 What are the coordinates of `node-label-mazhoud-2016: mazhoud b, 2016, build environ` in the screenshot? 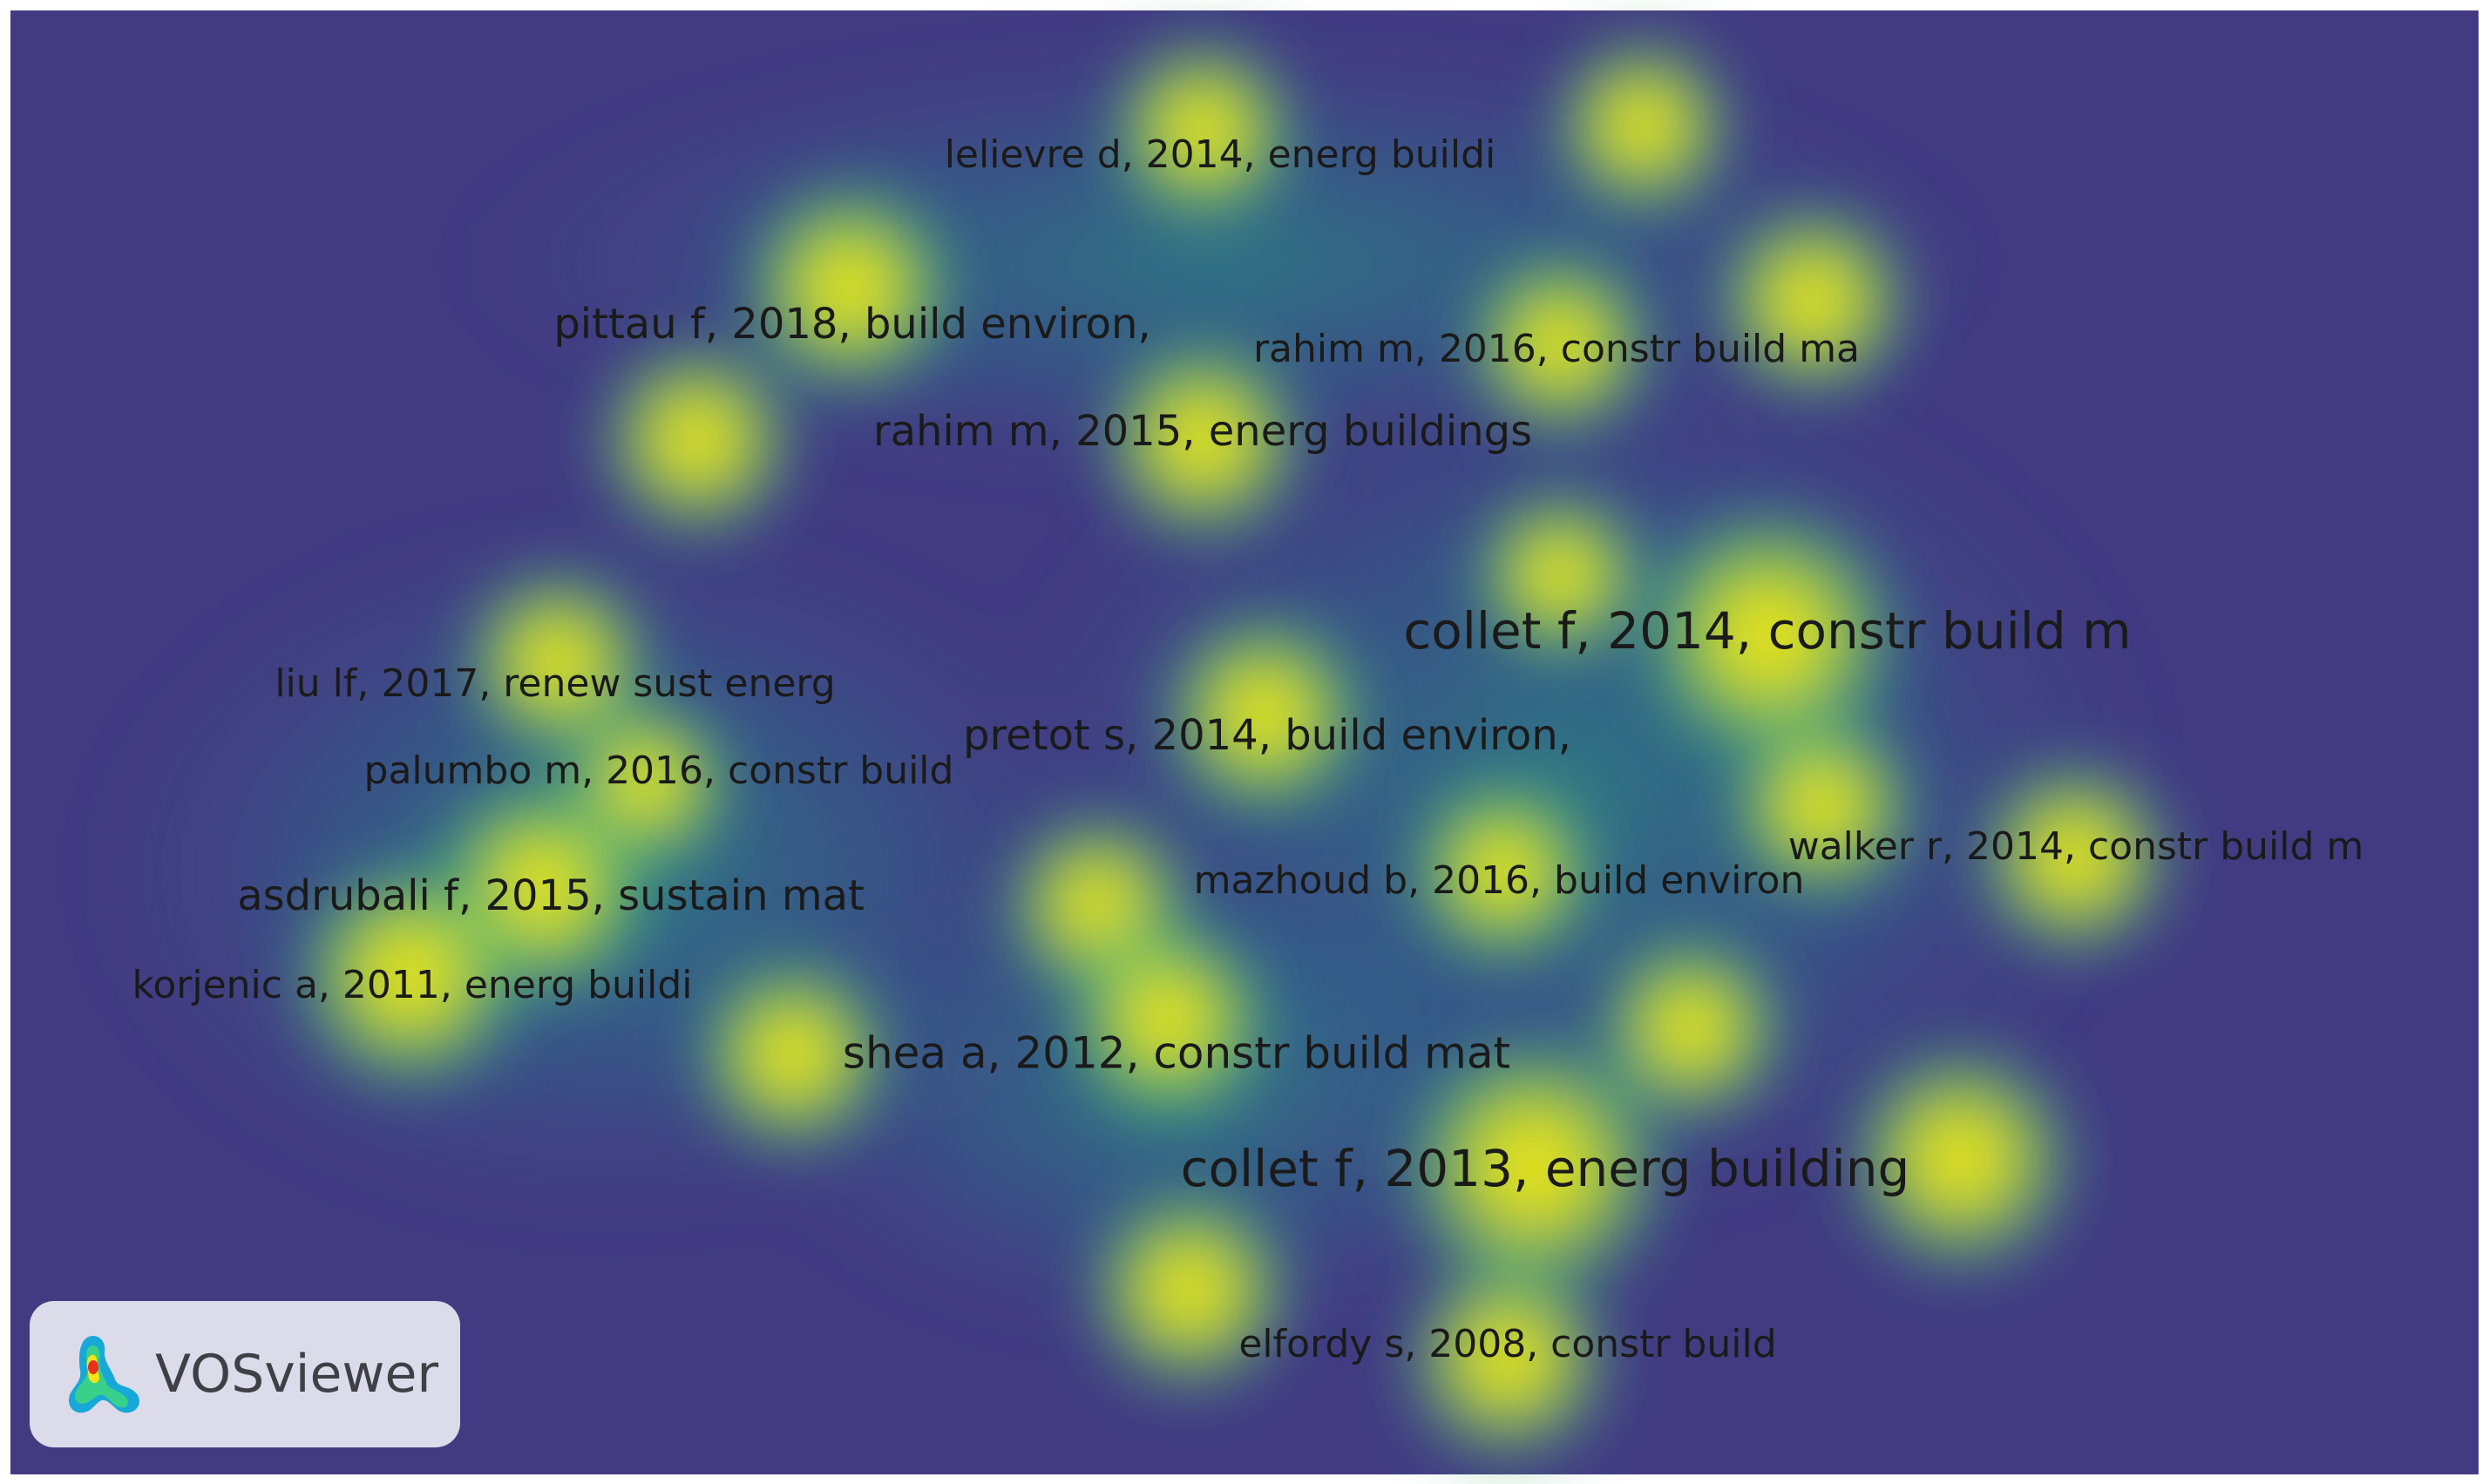 It's located at (1499, 880).